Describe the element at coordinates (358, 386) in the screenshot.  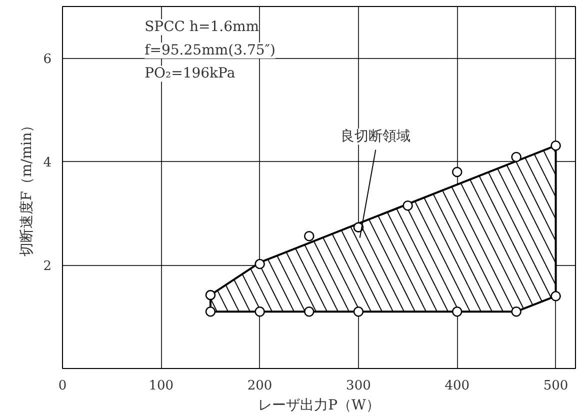
I see `x-tick-label: 300` at that location.